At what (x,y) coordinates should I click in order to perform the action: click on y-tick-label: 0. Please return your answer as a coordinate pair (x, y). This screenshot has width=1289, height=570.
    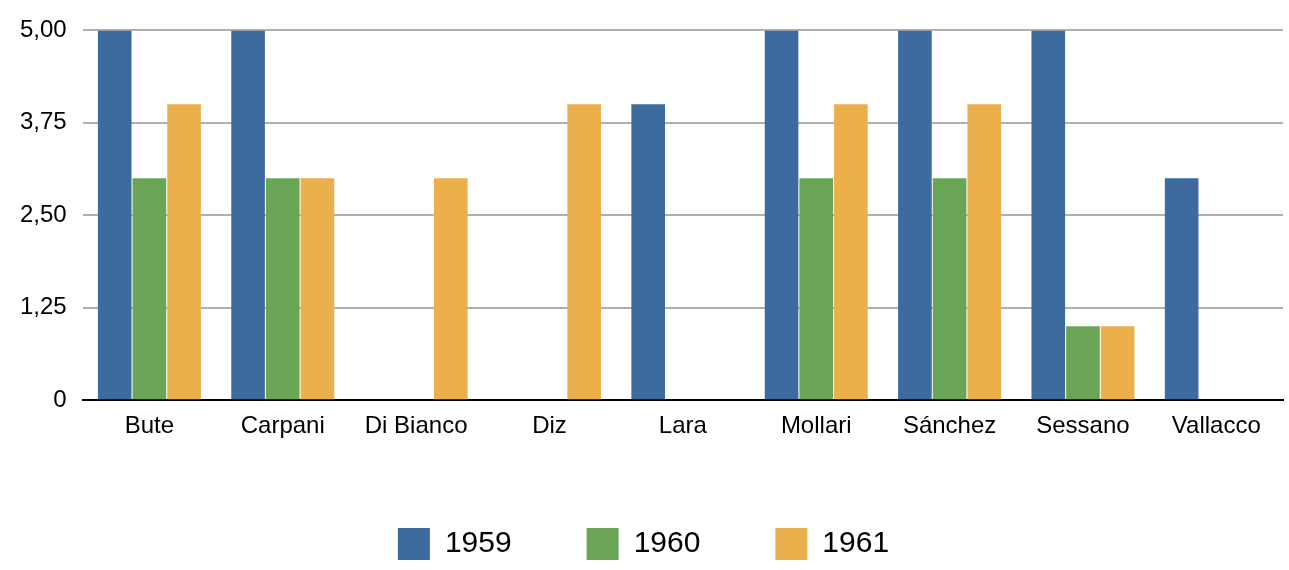
    Looking at the image, I should click on (60, 398).